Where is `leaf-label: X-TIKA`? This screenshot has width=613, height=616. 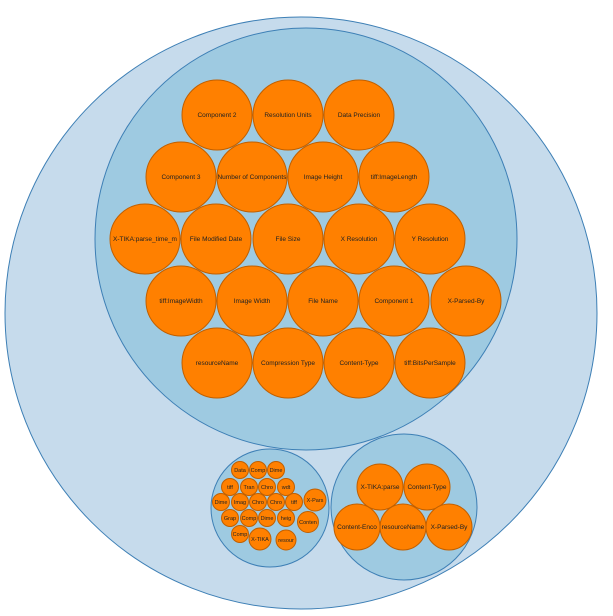 leaf-label: X-TIKA is located at coordinates (260, 540).